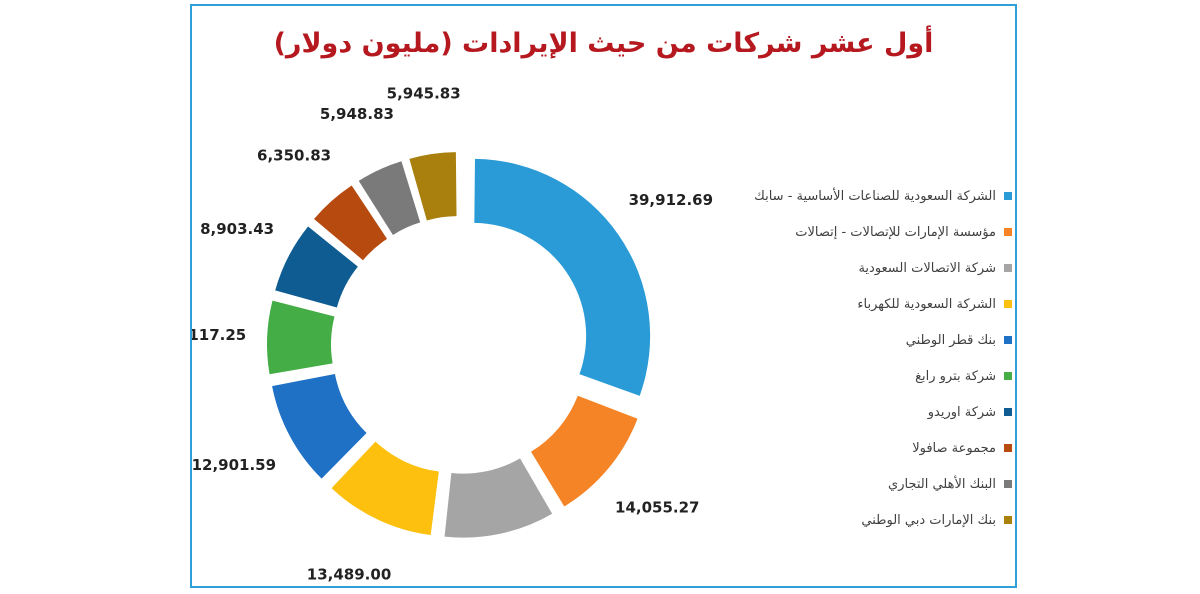  What do you see at coordinates (424, 94) in the screenshot?
I see `slice-value-label: 5,945.83` at bounding box center [424, 94].